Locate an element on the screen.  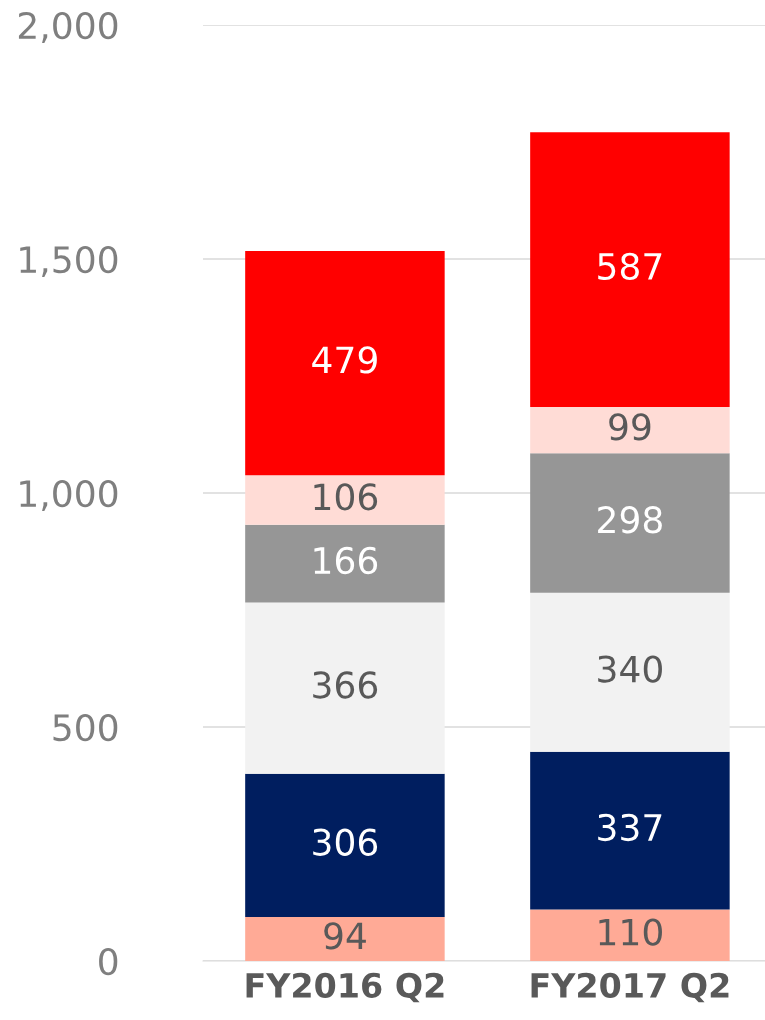
data-label: 298 is located at coordinates (630, 520).